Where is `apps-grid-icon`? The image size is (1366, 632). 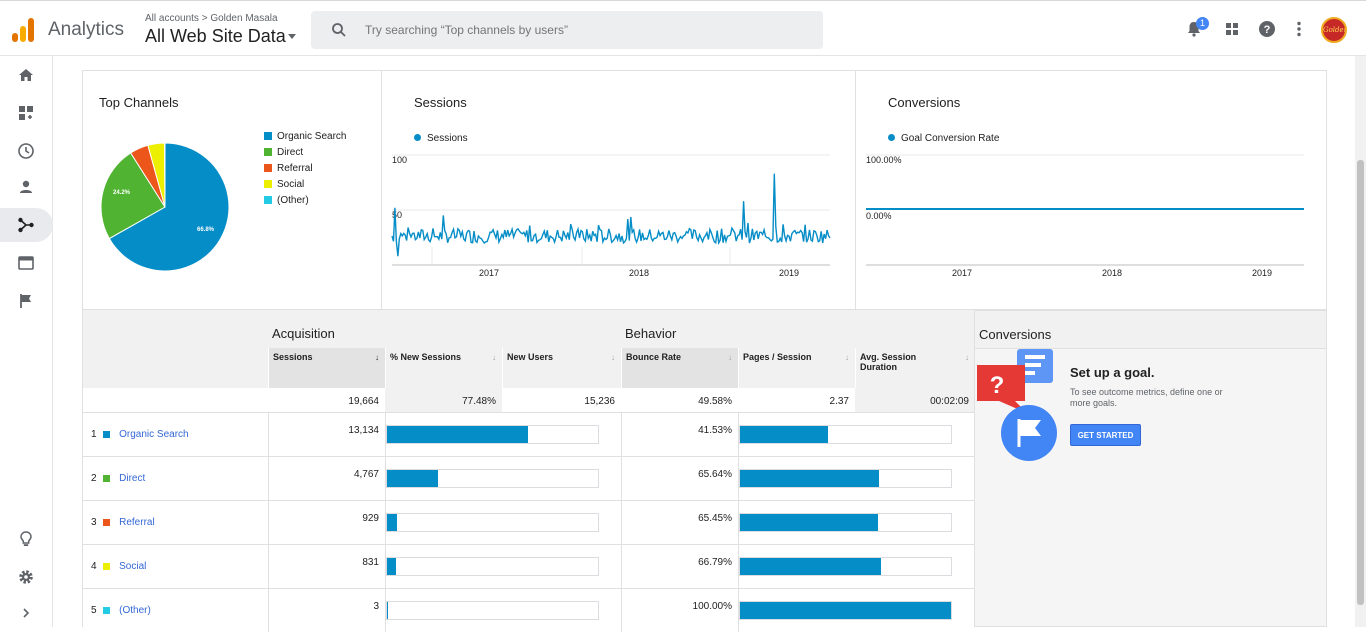 apps-grid-icon is located at coordinates (1232, 29).